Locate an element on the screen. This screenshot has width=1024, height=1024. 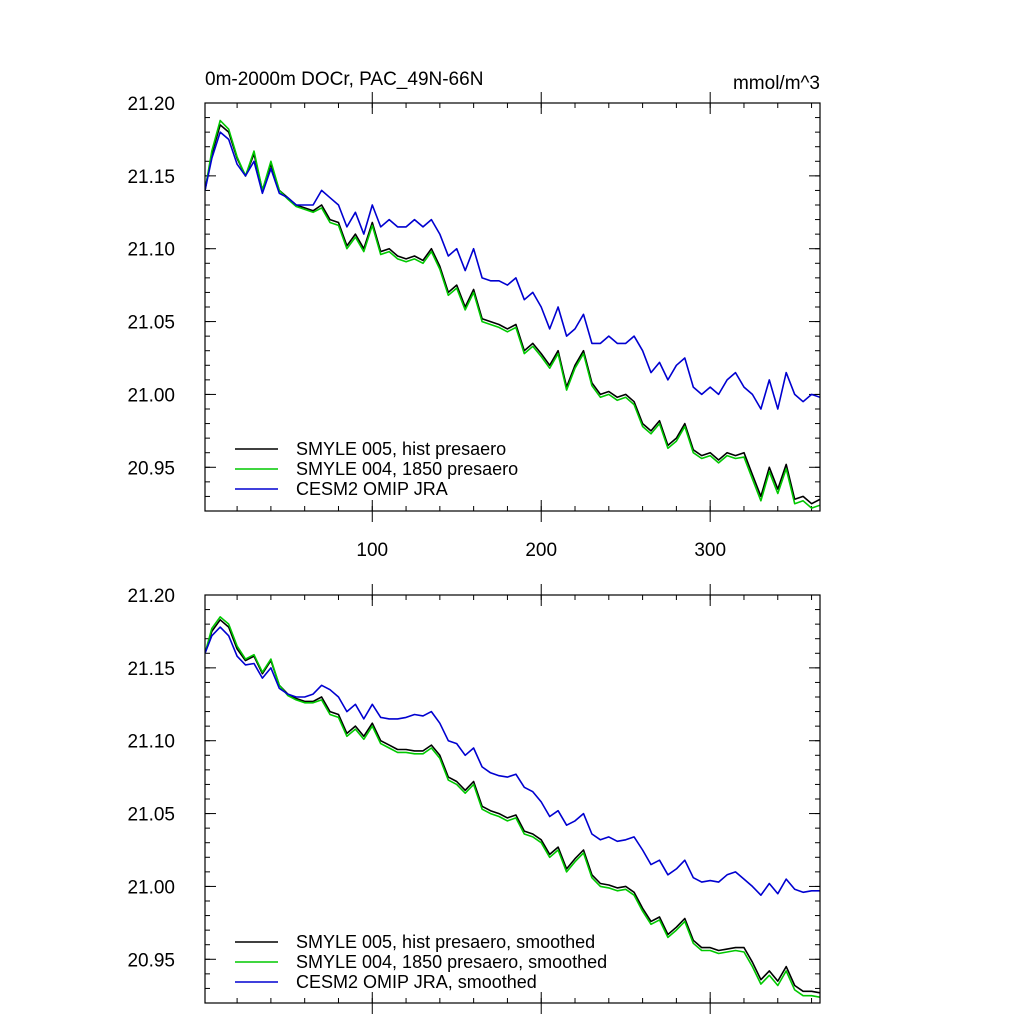
bottom-y-tick-label: 20.95 is located at coordinates (151, 960).